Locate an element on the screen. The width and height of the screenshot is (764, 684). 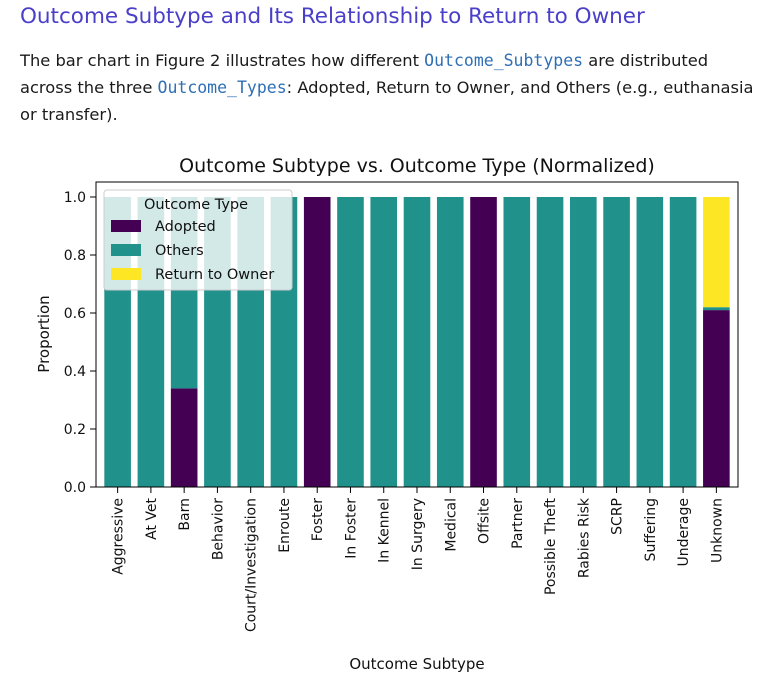
x-tick-label: Suffering is located at coordinates (651, 529).